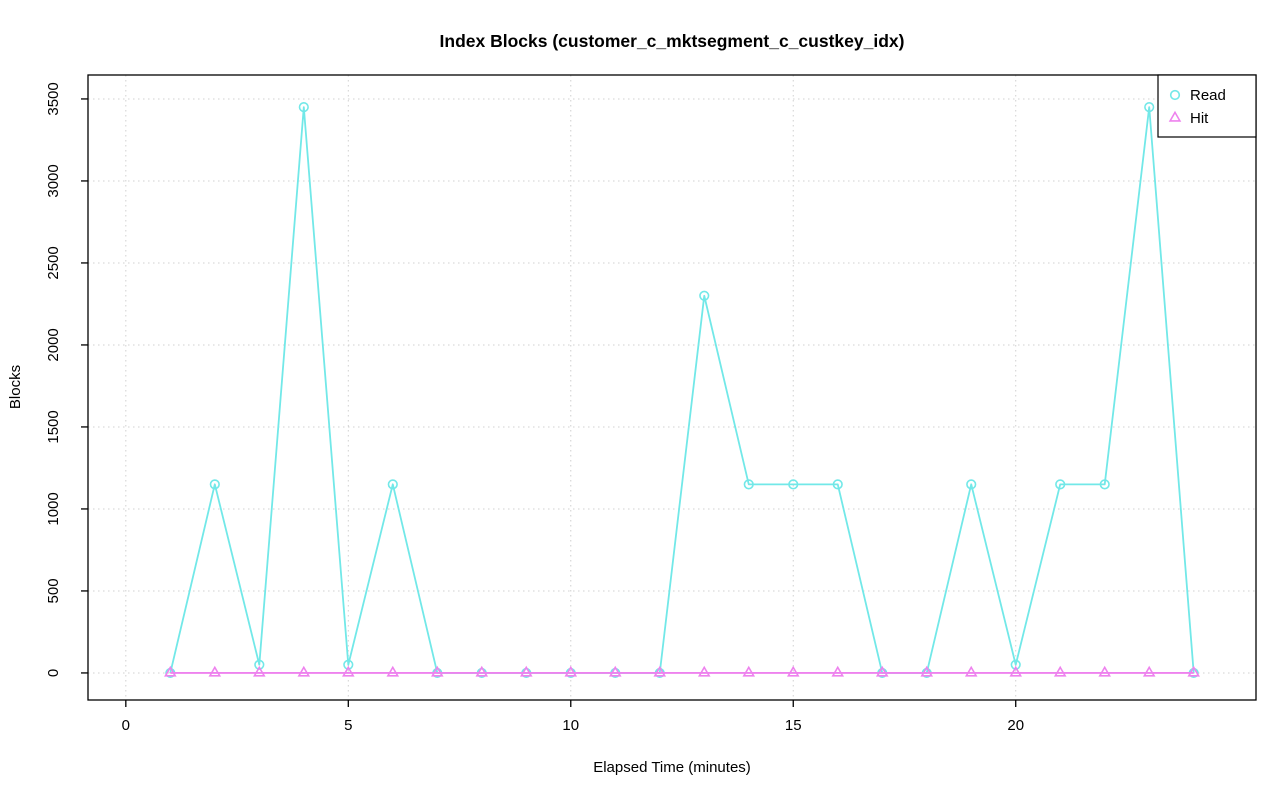  Describe the element at coordinates (1175, 116) in the screenshot. I see `legend-marker-hit` at that location.